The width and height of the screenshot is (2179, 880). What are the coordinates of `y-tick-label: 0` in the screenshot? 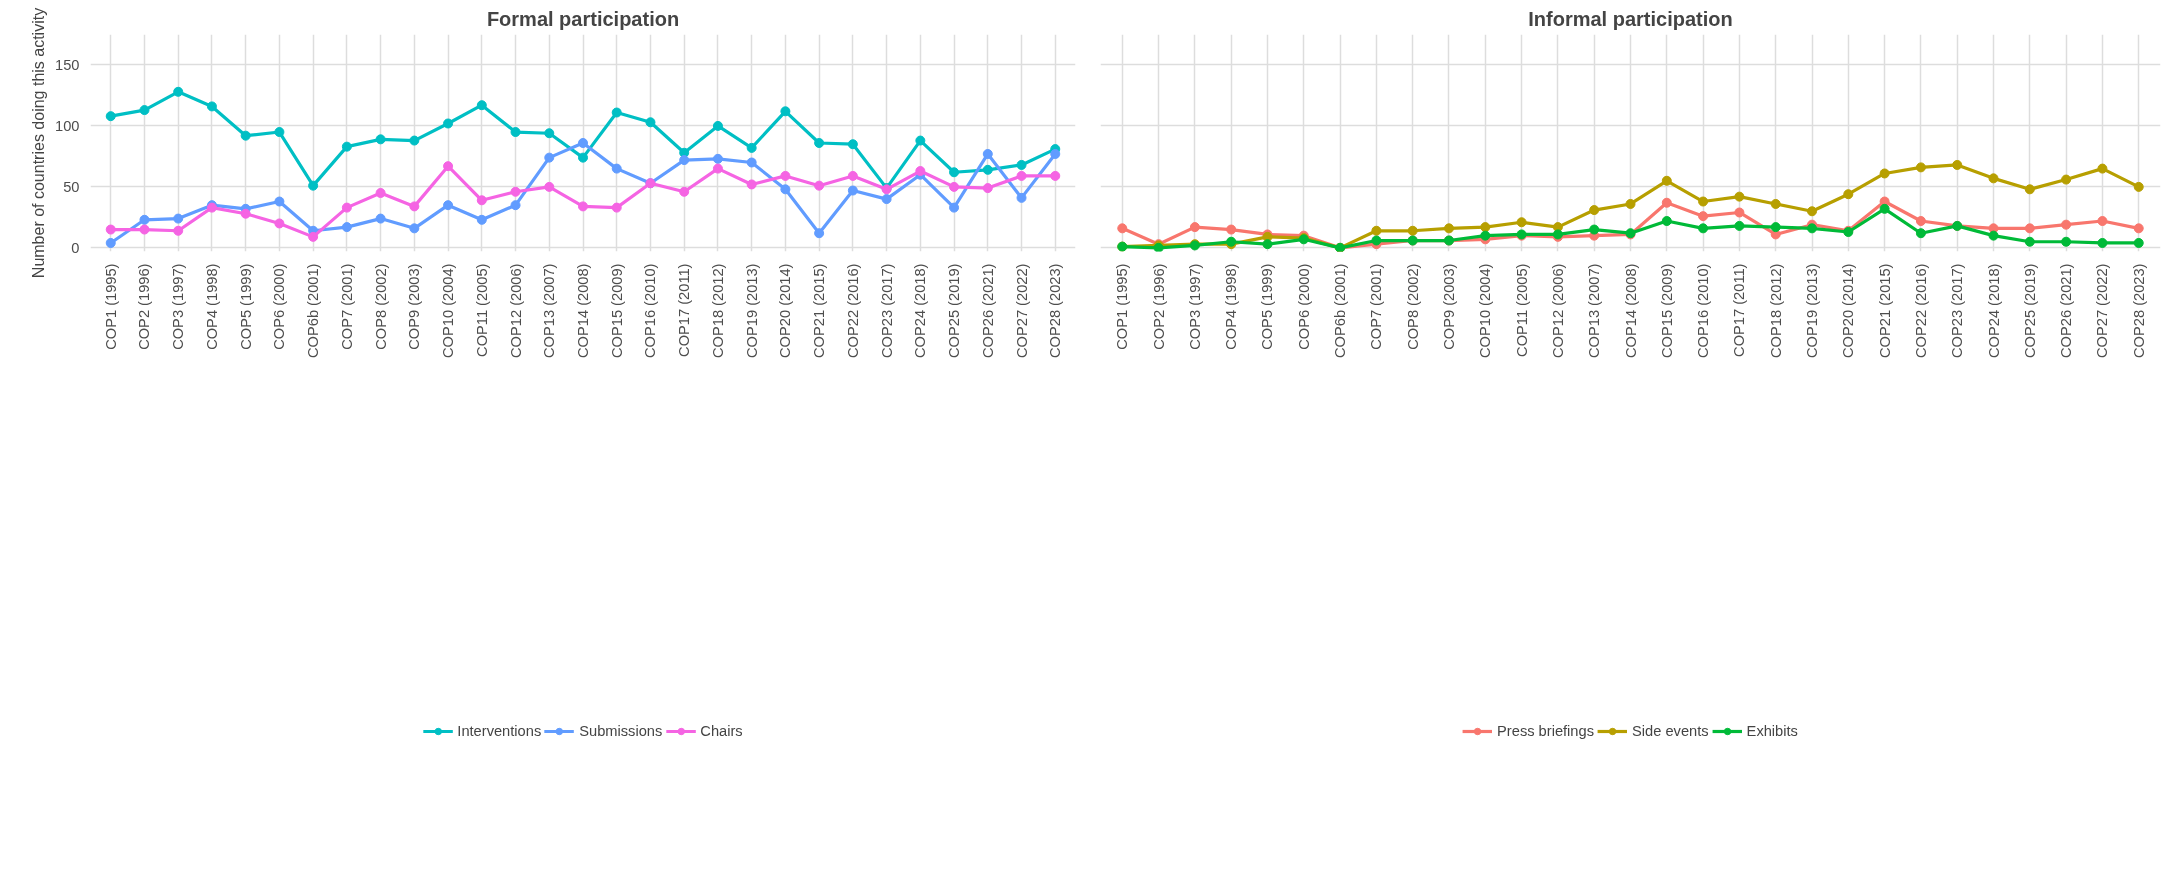 It's located at (75, 247).